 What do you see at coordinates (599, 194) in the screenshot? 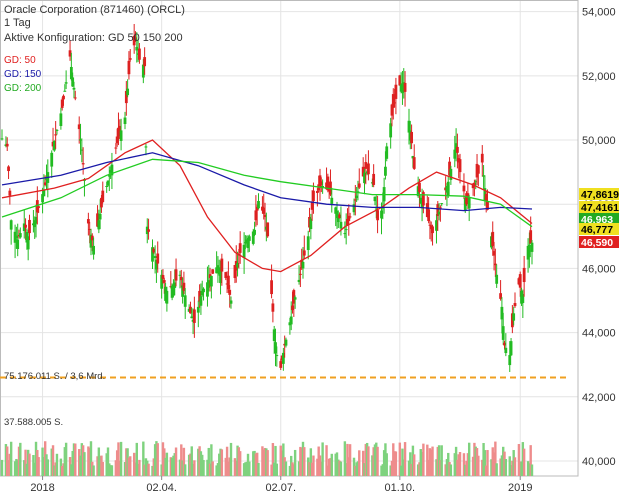
I see `price-tag` at bounding box center [599, 194].